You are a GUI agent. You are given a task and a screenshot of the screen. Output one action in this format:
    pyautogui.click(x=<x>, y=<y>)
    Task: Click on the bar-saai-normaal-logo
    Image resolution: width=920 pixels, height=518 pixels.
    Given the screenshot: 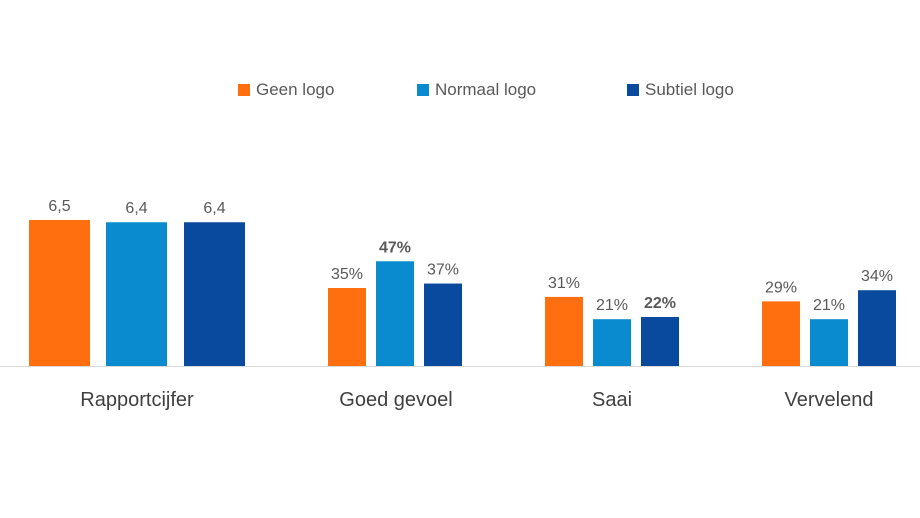 What is the action you would take?
    pyautogui.click(x=612, y=342)
    